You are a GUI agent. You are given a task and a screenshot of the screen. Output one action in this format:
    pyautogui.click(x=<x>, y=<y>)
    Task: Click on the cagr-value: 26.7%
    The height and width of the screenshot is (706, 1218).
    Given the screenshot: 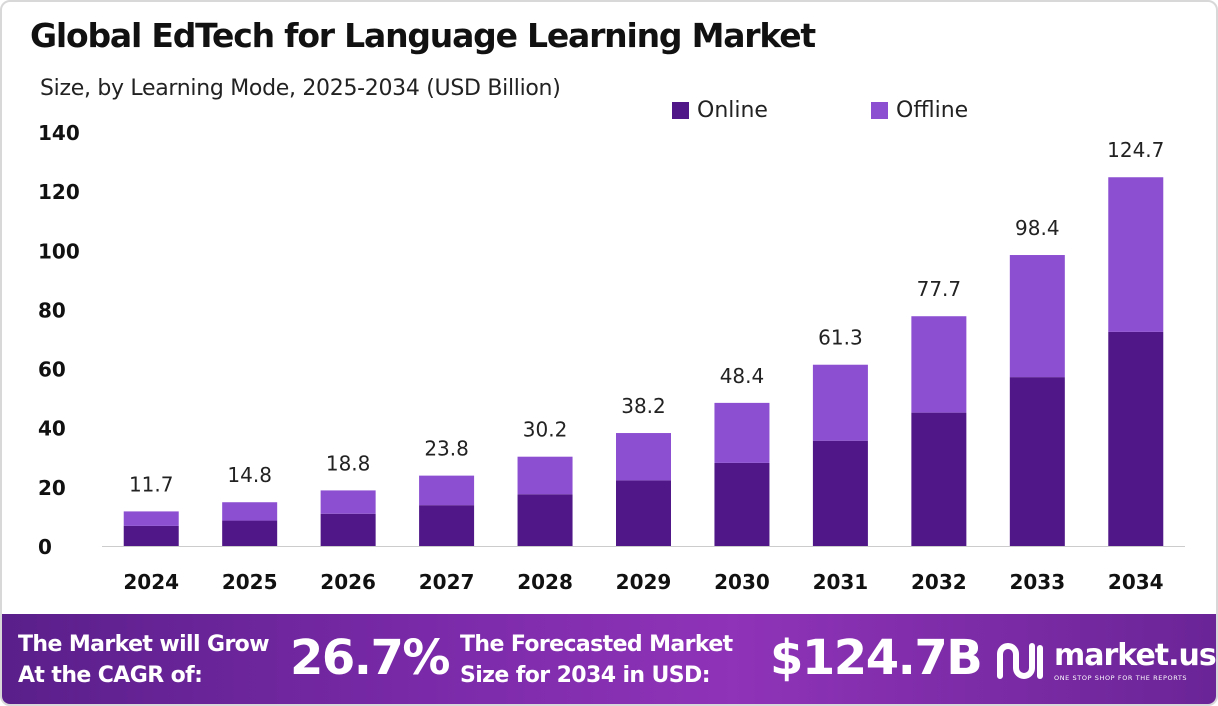 What is the action you would take?
    pyautogui.click(x=370, y=658)
    